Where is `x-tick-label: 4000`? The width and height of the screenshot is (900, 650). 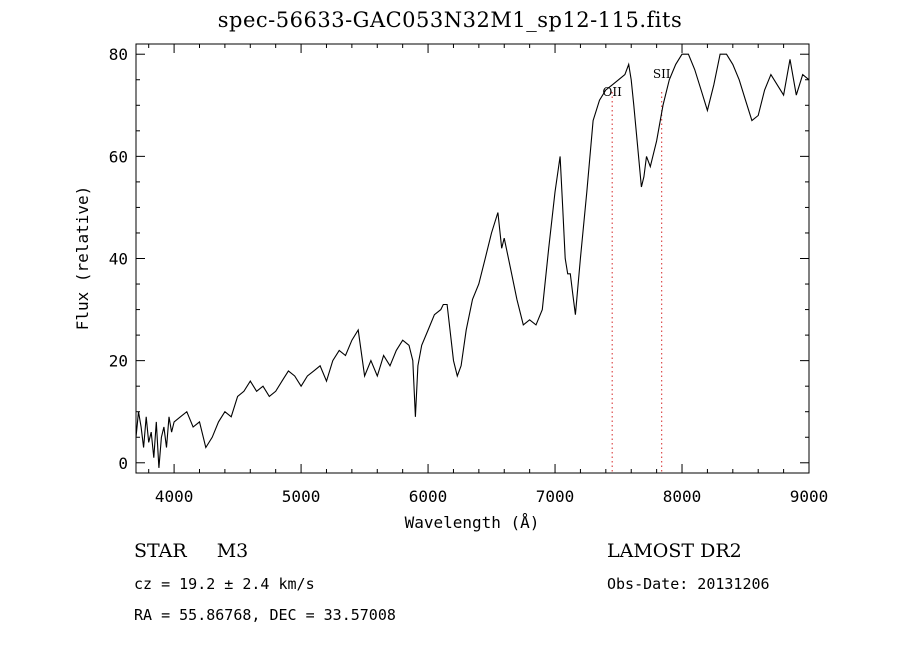 x-tick-label: 4000 is located at coordinates (174, 496).